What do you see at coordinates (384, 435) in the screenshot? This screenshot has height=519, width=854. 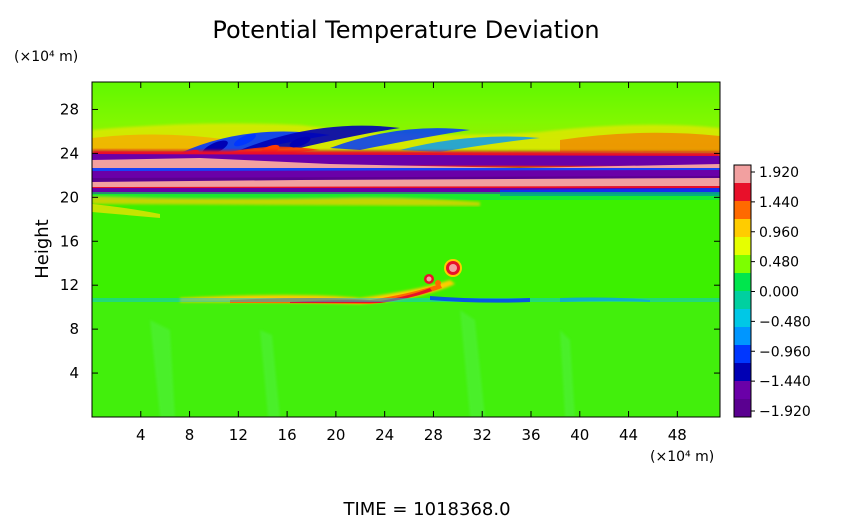 I see `x-tick-label: 24` at bounding box center [384, 435].